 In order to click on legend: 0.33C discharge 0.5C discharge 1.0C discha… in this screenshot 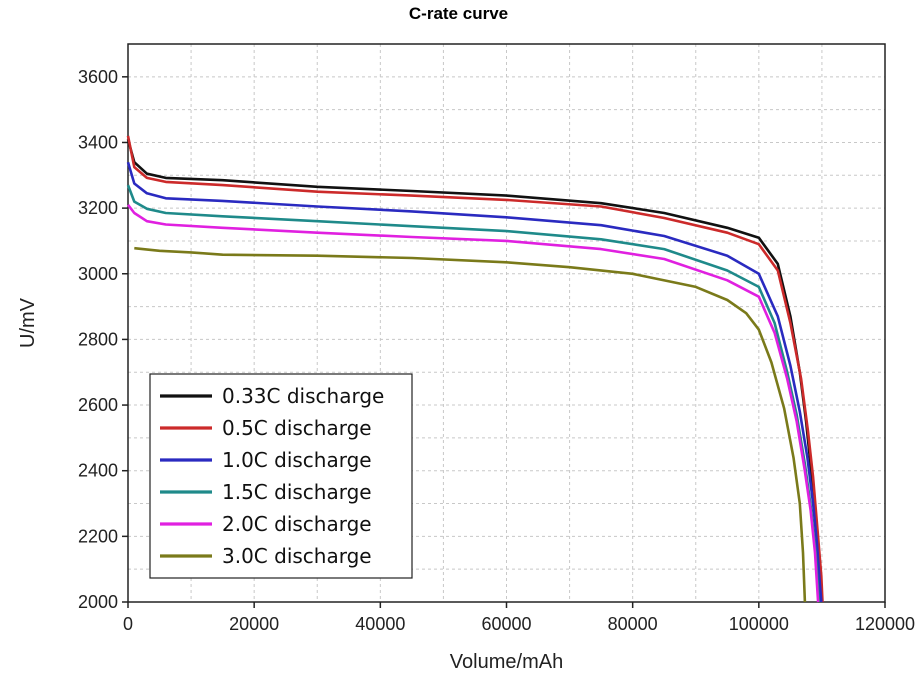, I will do `click(281, 476)`.